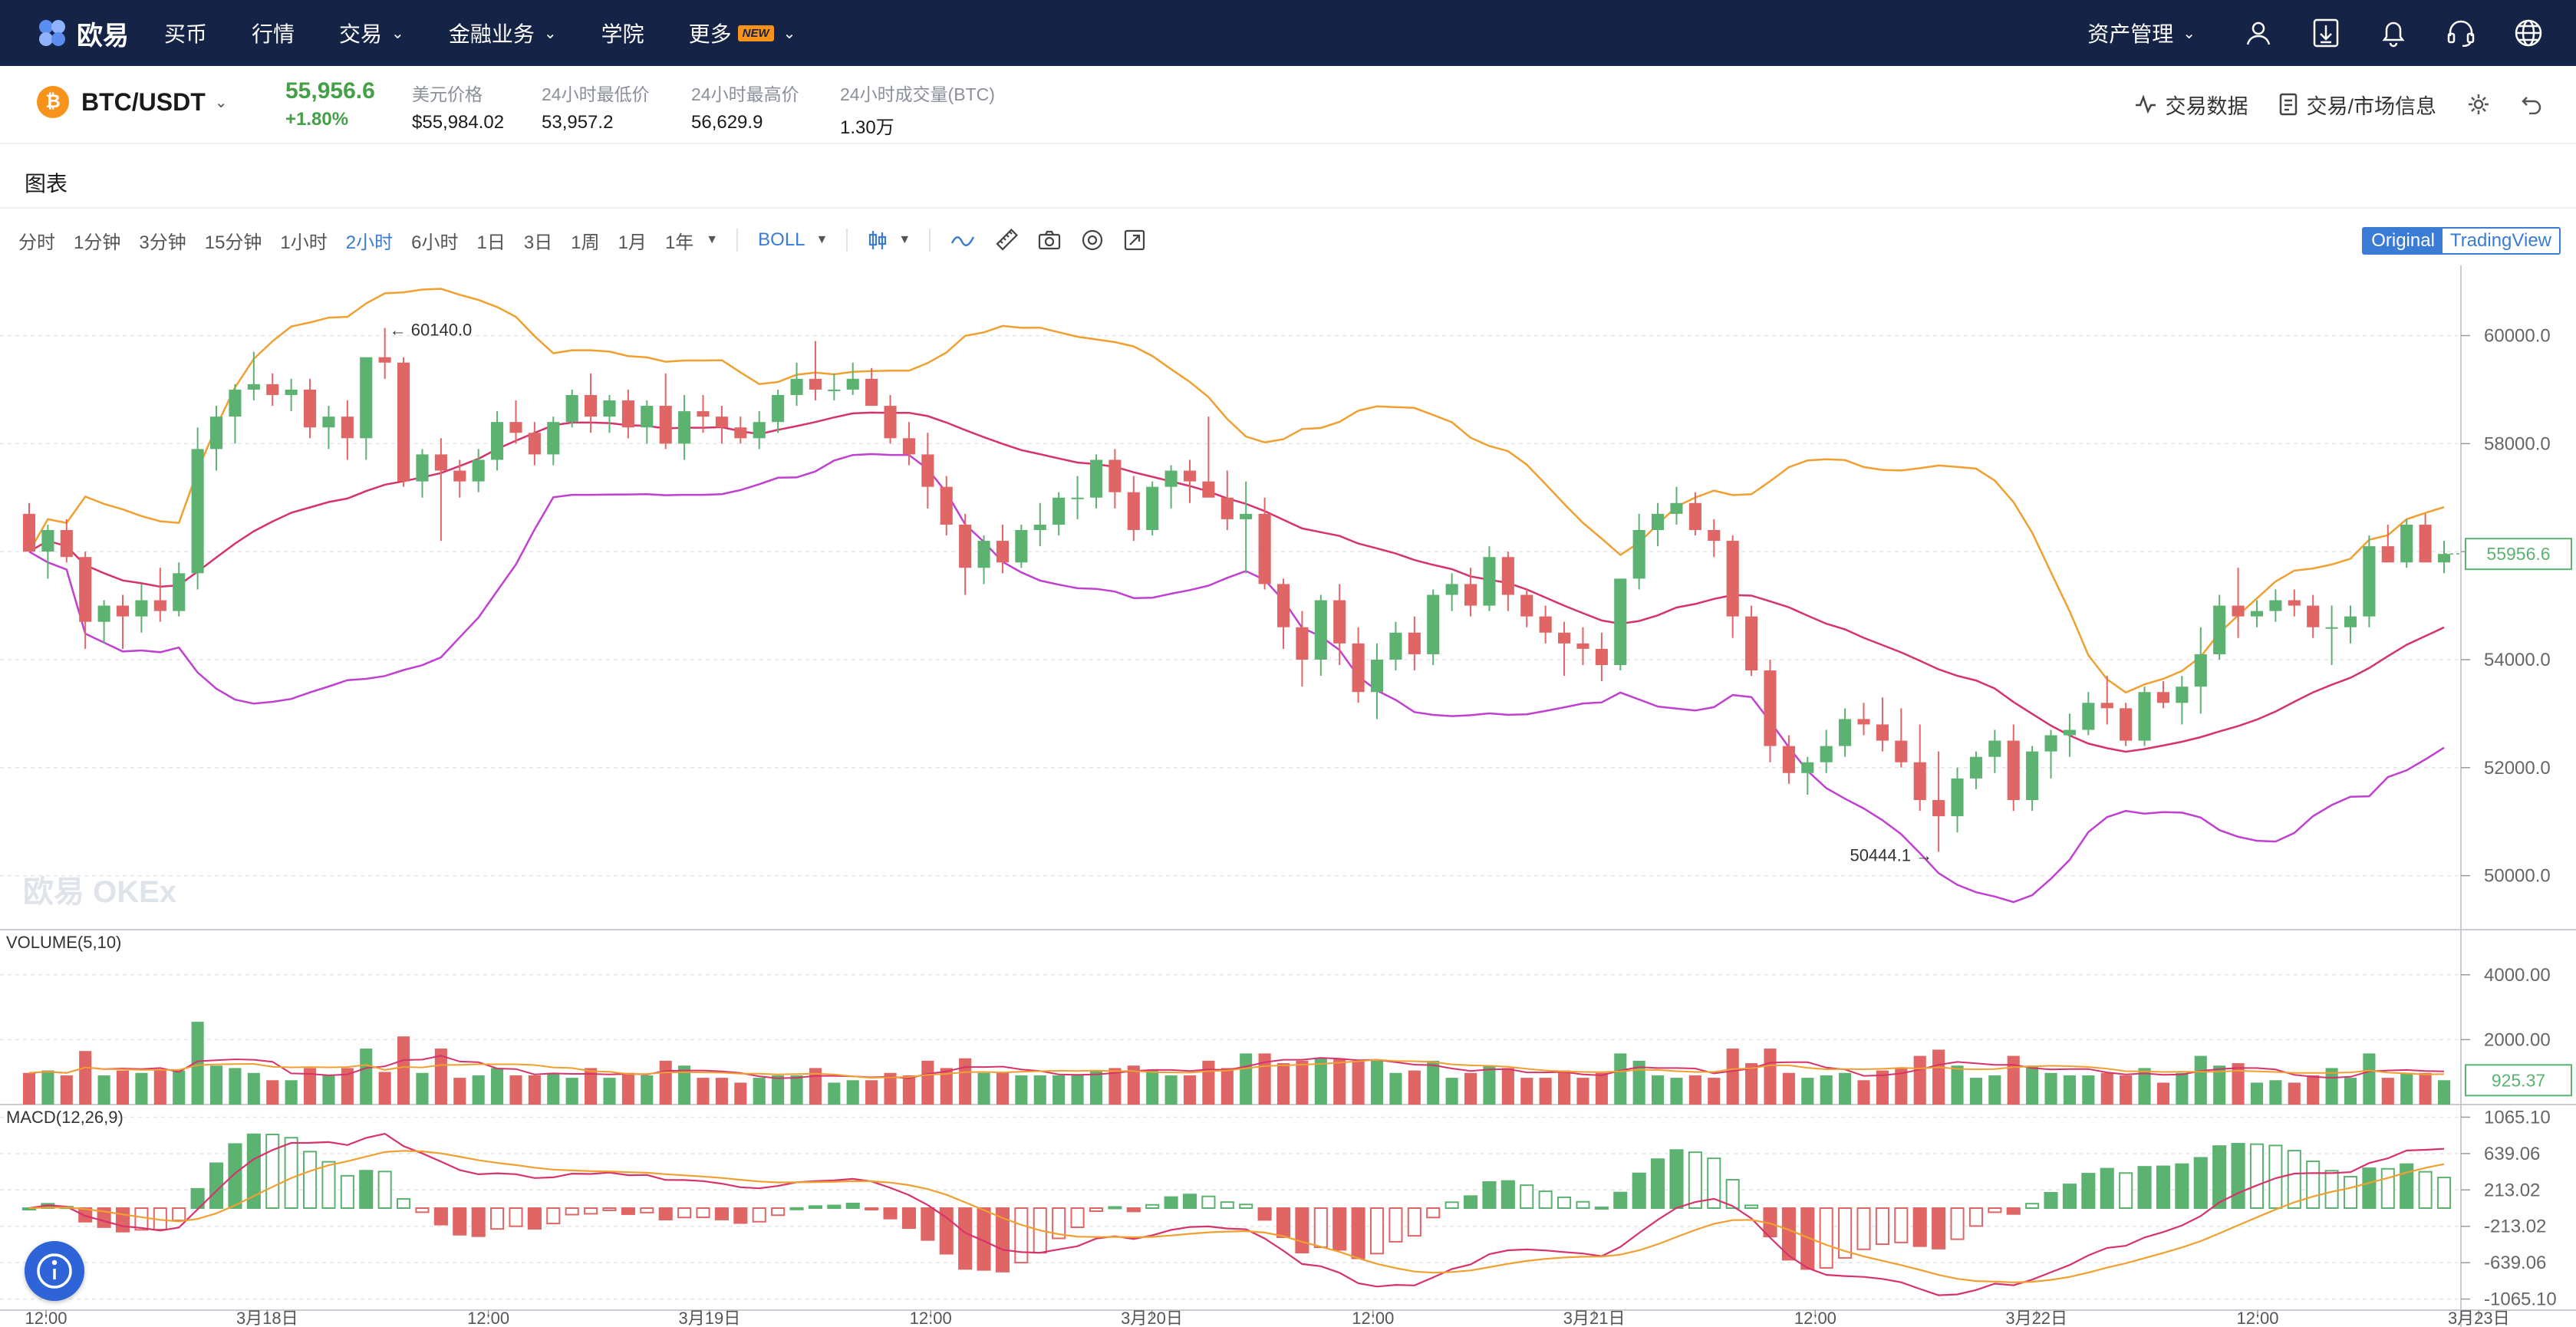 The width and height of the screenshot is (2576, 1327). What do you see at coordinates (371, 33) in the screenshot?
I see `nav-item-2: 交易 ⌄` at bounding box center [371, 33].